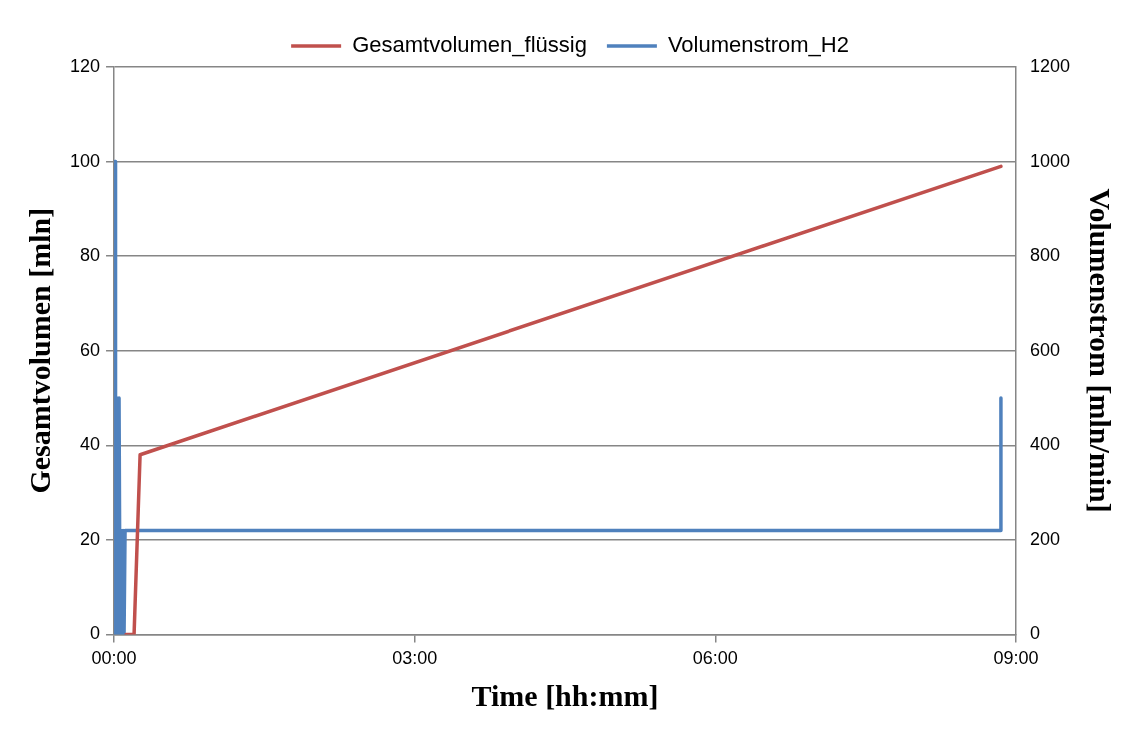  What do you see at coordinates (1034, 633) in the screenshot?
I see `y2-tick-label: 0` at bounding box center [1034, 633].